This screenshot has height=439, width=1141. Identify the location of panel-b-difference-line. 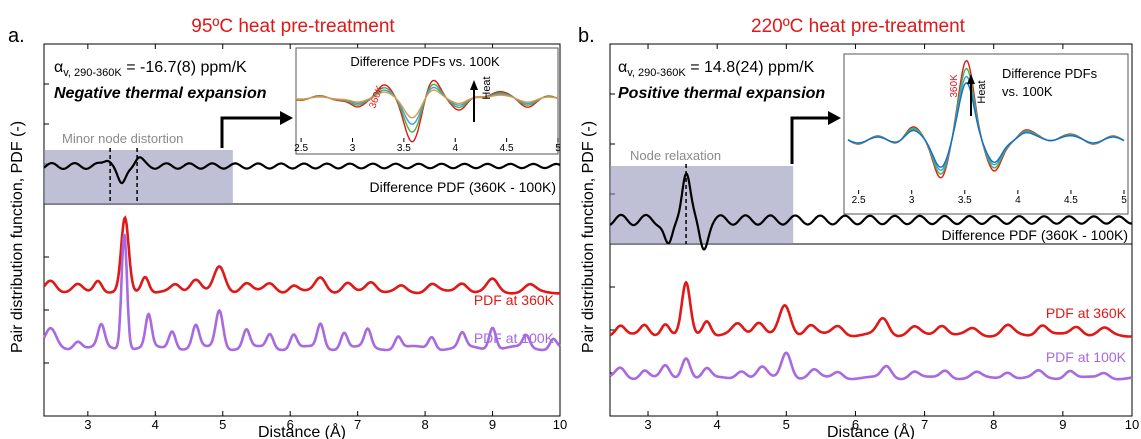
(870, 211).